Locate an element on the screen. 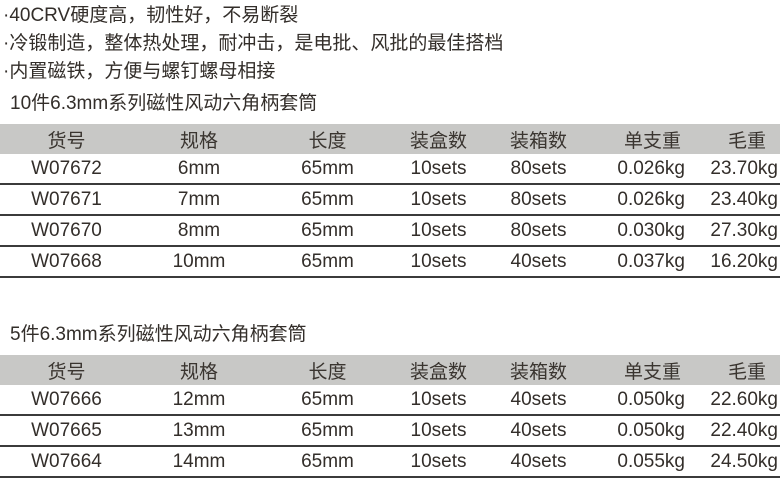 This screenshot has width=780, height=484. table-row: W07672 6mm 65mm 10sets 80sets 0.026kg 23.70kg is located at coordinates (390, 169).